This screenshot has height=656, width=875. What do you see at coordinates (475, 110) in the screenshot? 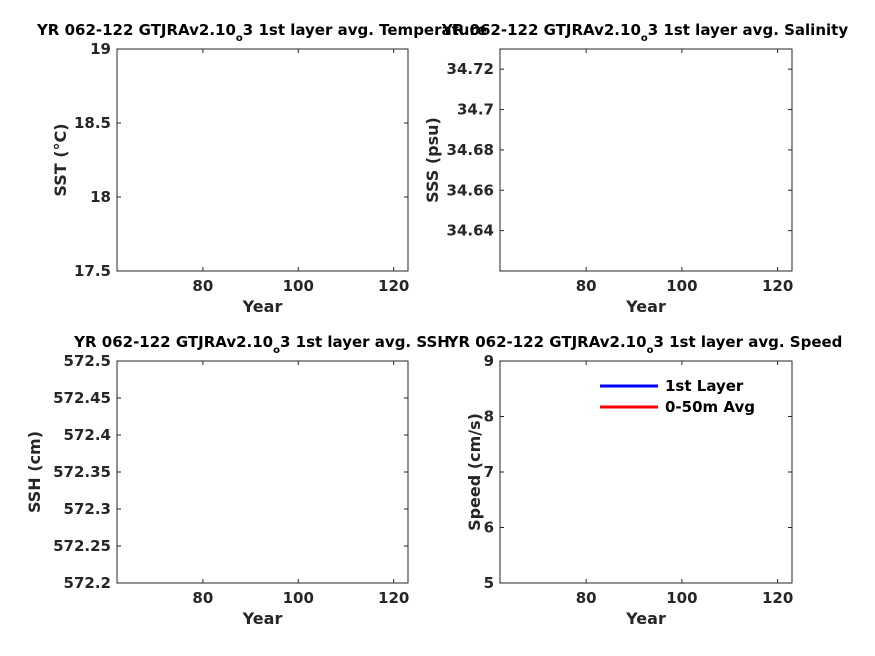
I see `y-tick-label: 34.7` at bounding box center [475, 110].